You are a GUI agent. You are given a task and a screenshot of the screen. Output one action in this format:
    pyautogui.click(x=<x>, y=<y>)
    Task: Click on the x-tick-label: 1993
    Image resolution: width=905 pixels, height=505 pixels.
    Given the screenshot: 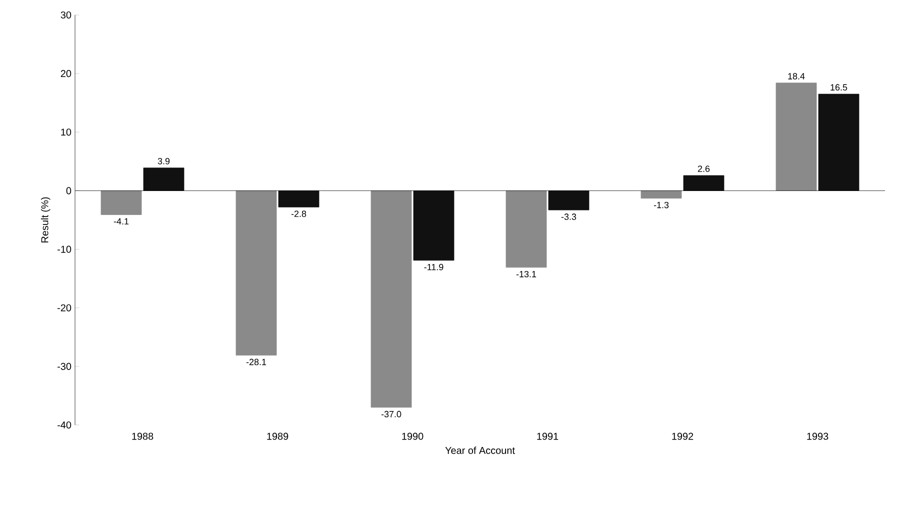 What is the action you would take?
    pyautogui.click(x=817, y=436)
    